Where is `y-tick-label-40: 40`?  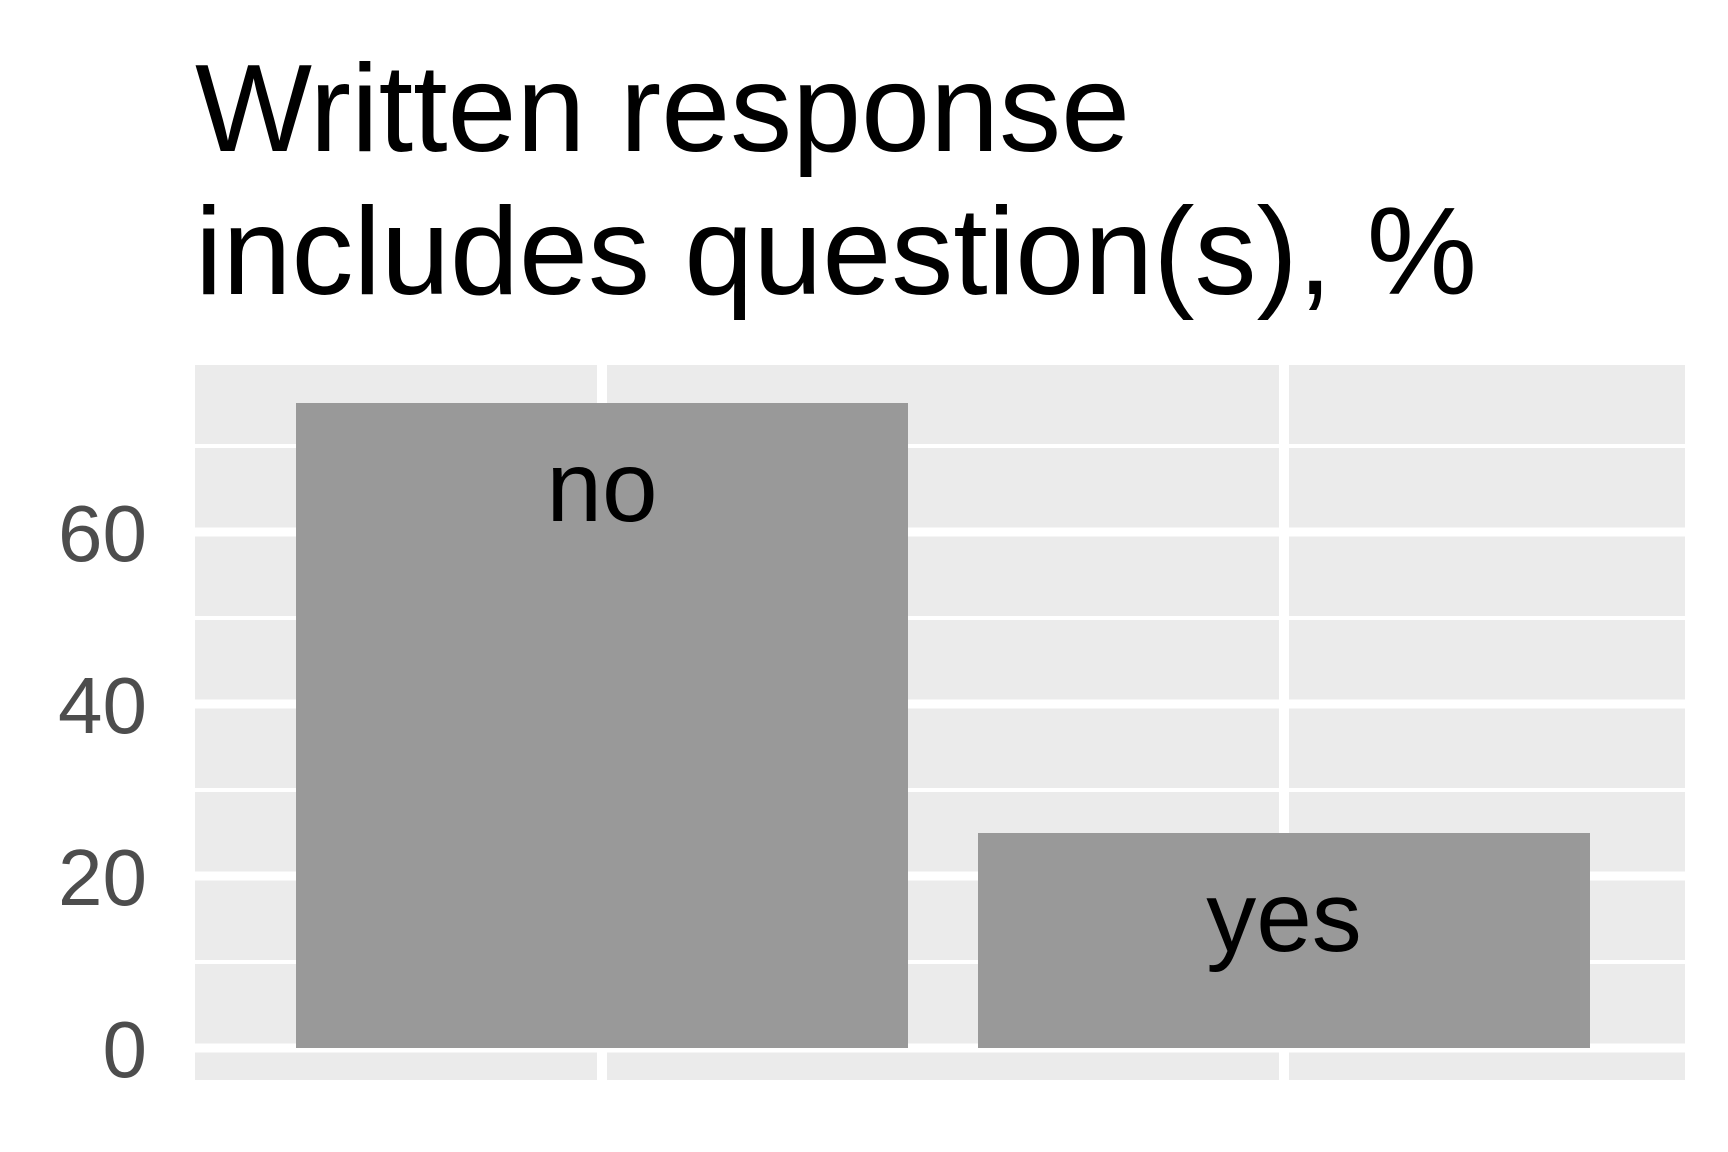
y-tick-label-40: 40 is located at coordinates (102, 705).